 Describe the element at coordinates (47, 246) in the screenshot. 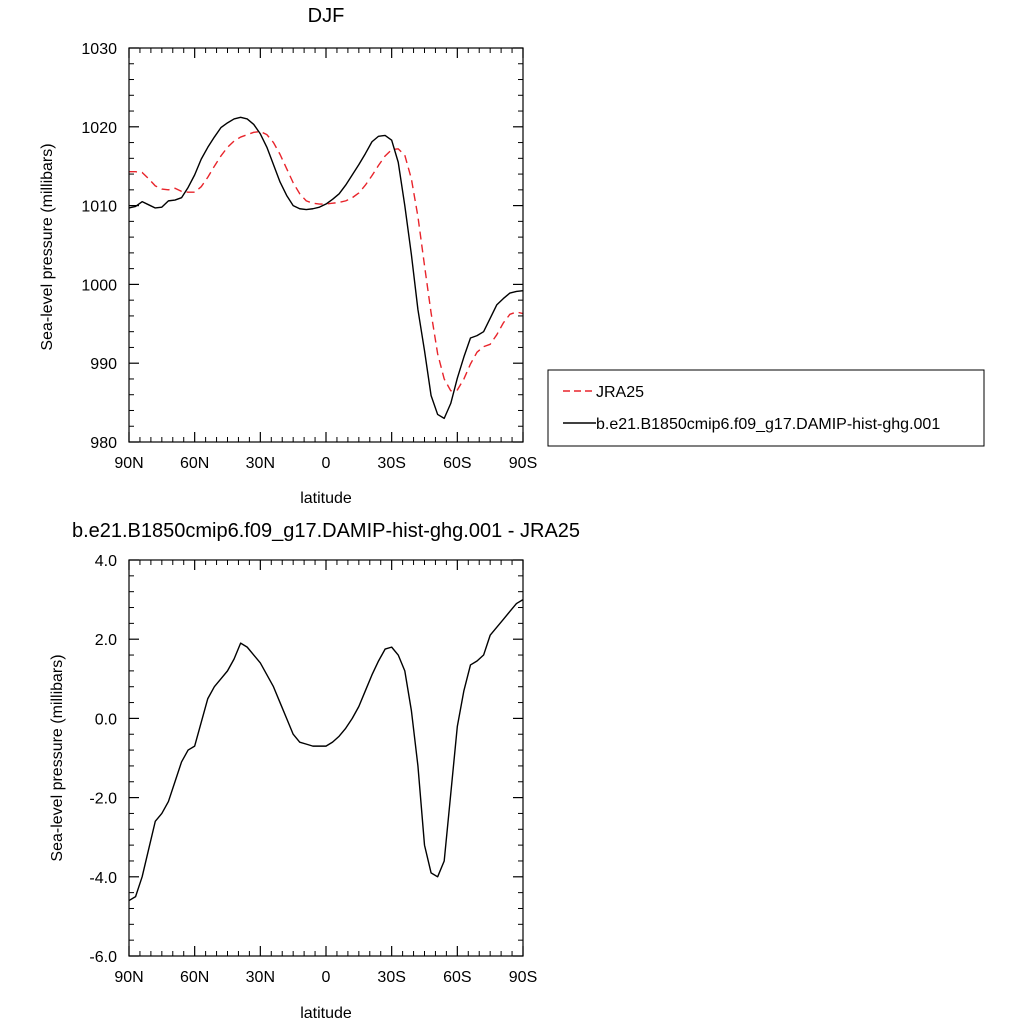

I see `top-chart-y-axis-label: Sea-level pressure (millibars)` at that location.